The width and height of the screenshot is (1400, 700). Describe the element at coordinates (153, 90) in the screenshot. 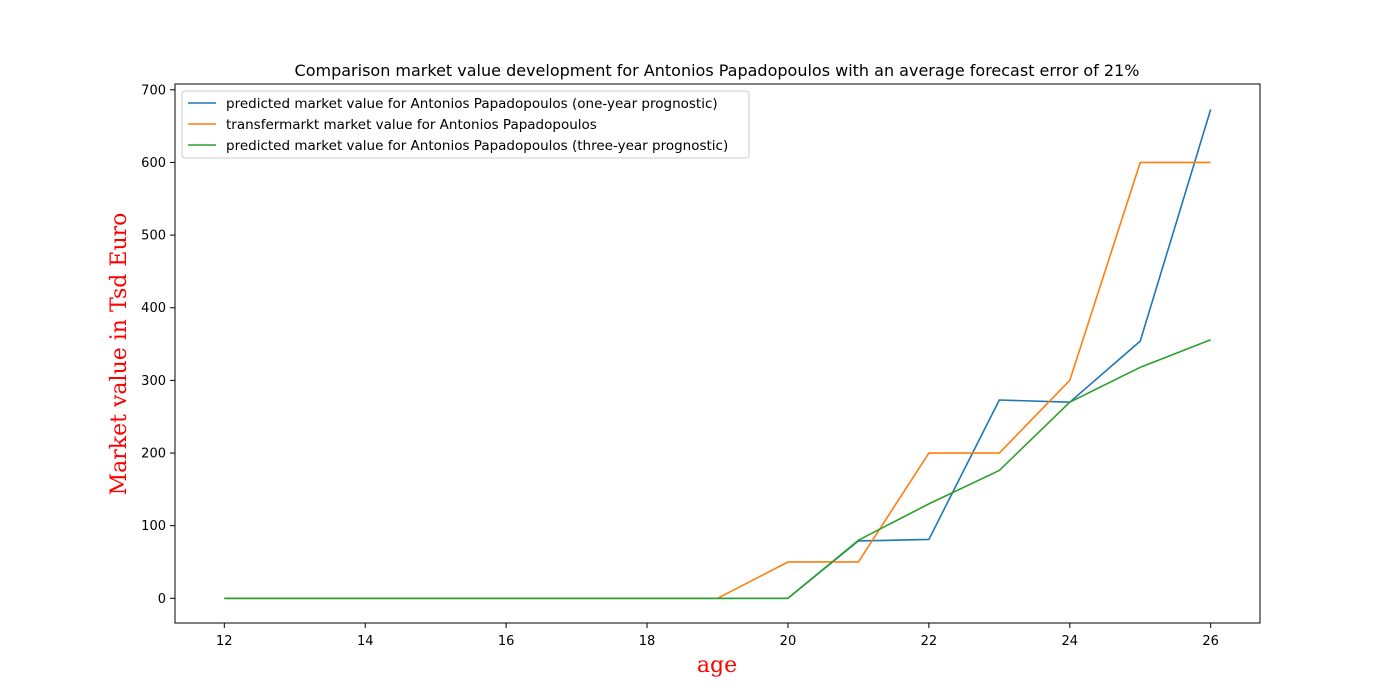

I see `y-tick-label: 700` at that location.